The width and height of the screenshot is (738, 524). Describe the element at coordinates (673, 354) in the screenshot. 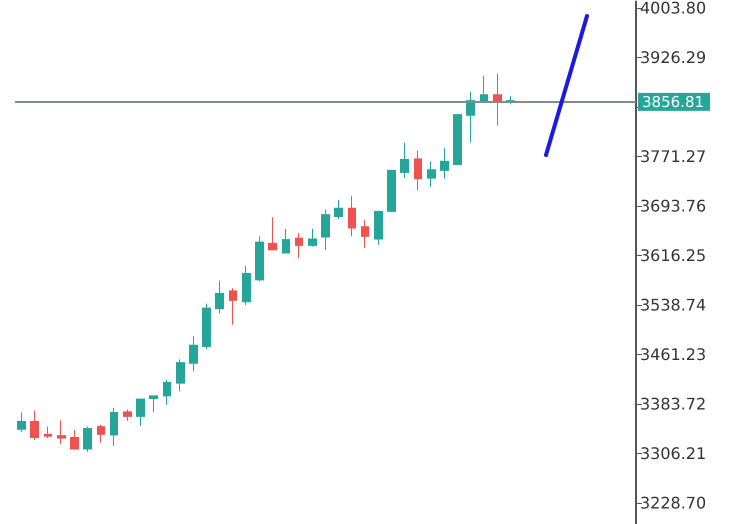

I see `y-tick-label: 3461.23` at that location.